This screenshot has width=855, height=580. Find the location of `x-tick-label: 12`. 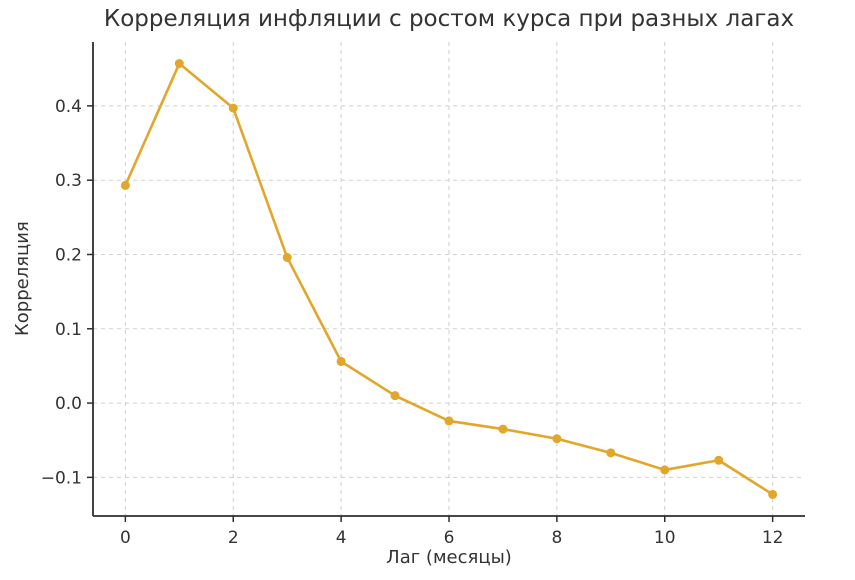

x-tick-label: 12 is located at coordinates (773, 538).